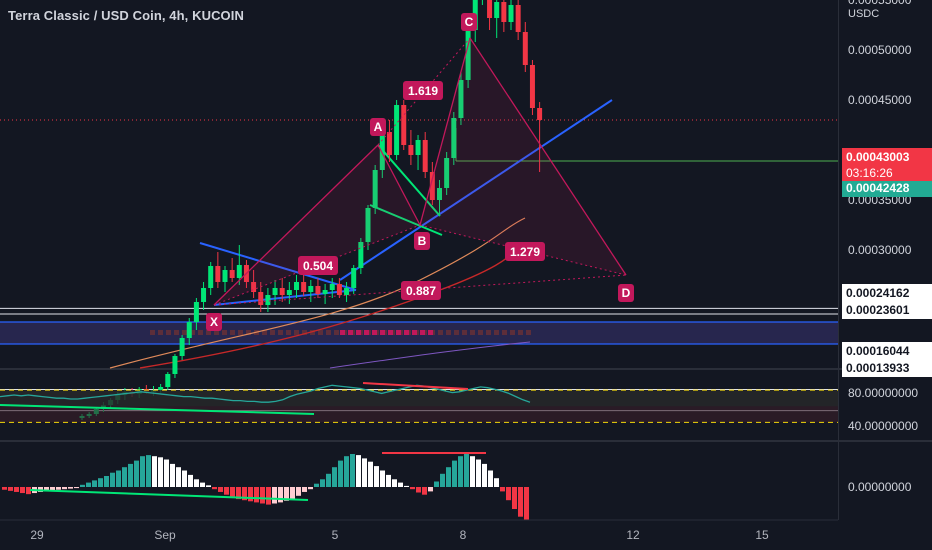  Describe the element at coordinates (169, 495) in the screenshot. I see `macd-divergence-line` at that location.